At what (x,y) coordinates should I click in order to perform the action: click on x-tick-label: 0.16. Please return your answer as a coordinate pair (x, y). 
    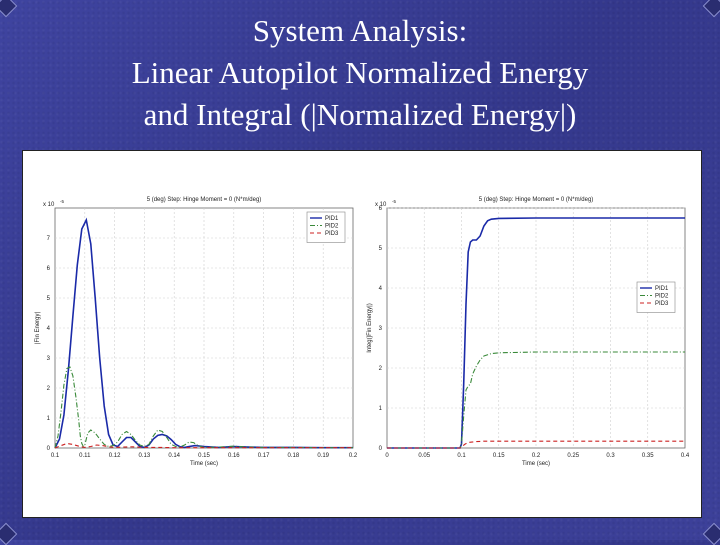
    Looking at the image, I should click on (234, 456).